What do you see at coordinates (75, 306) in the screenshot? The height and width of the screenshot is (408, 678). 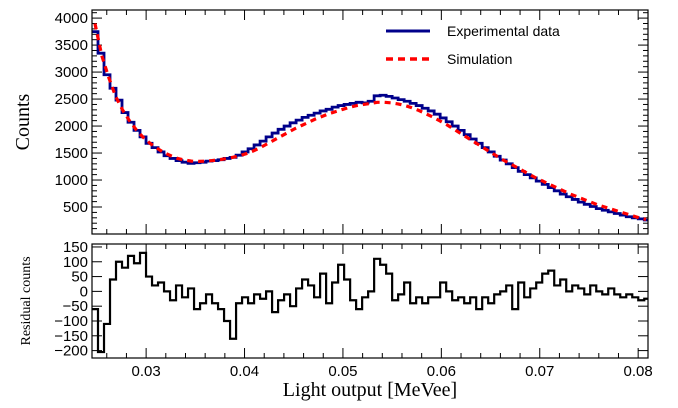 I see `residual-y-tick-label: −50` at bounding box center [75, 306].